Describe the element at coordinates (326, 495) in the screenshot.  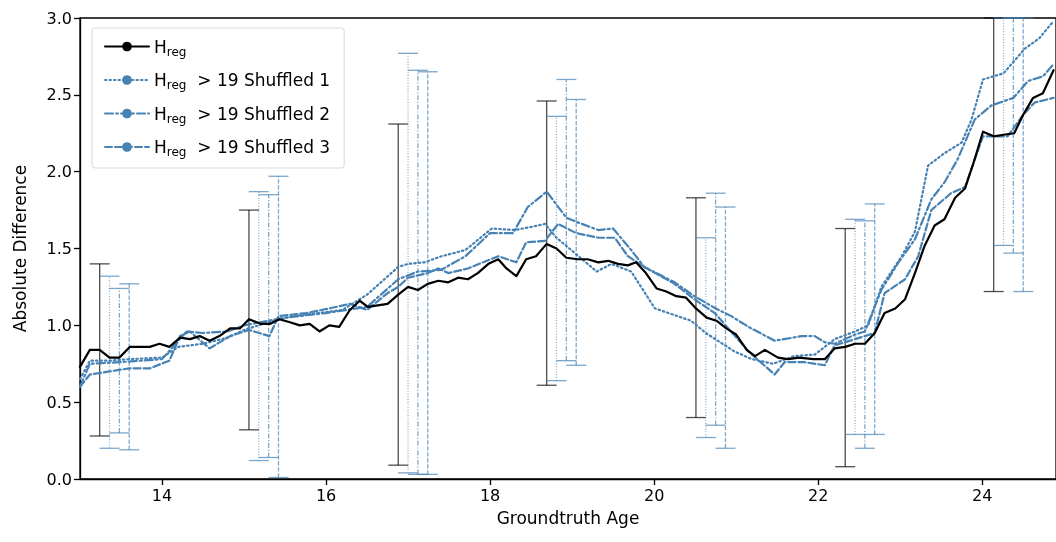
I see `x-tick-label: 16` at that location.